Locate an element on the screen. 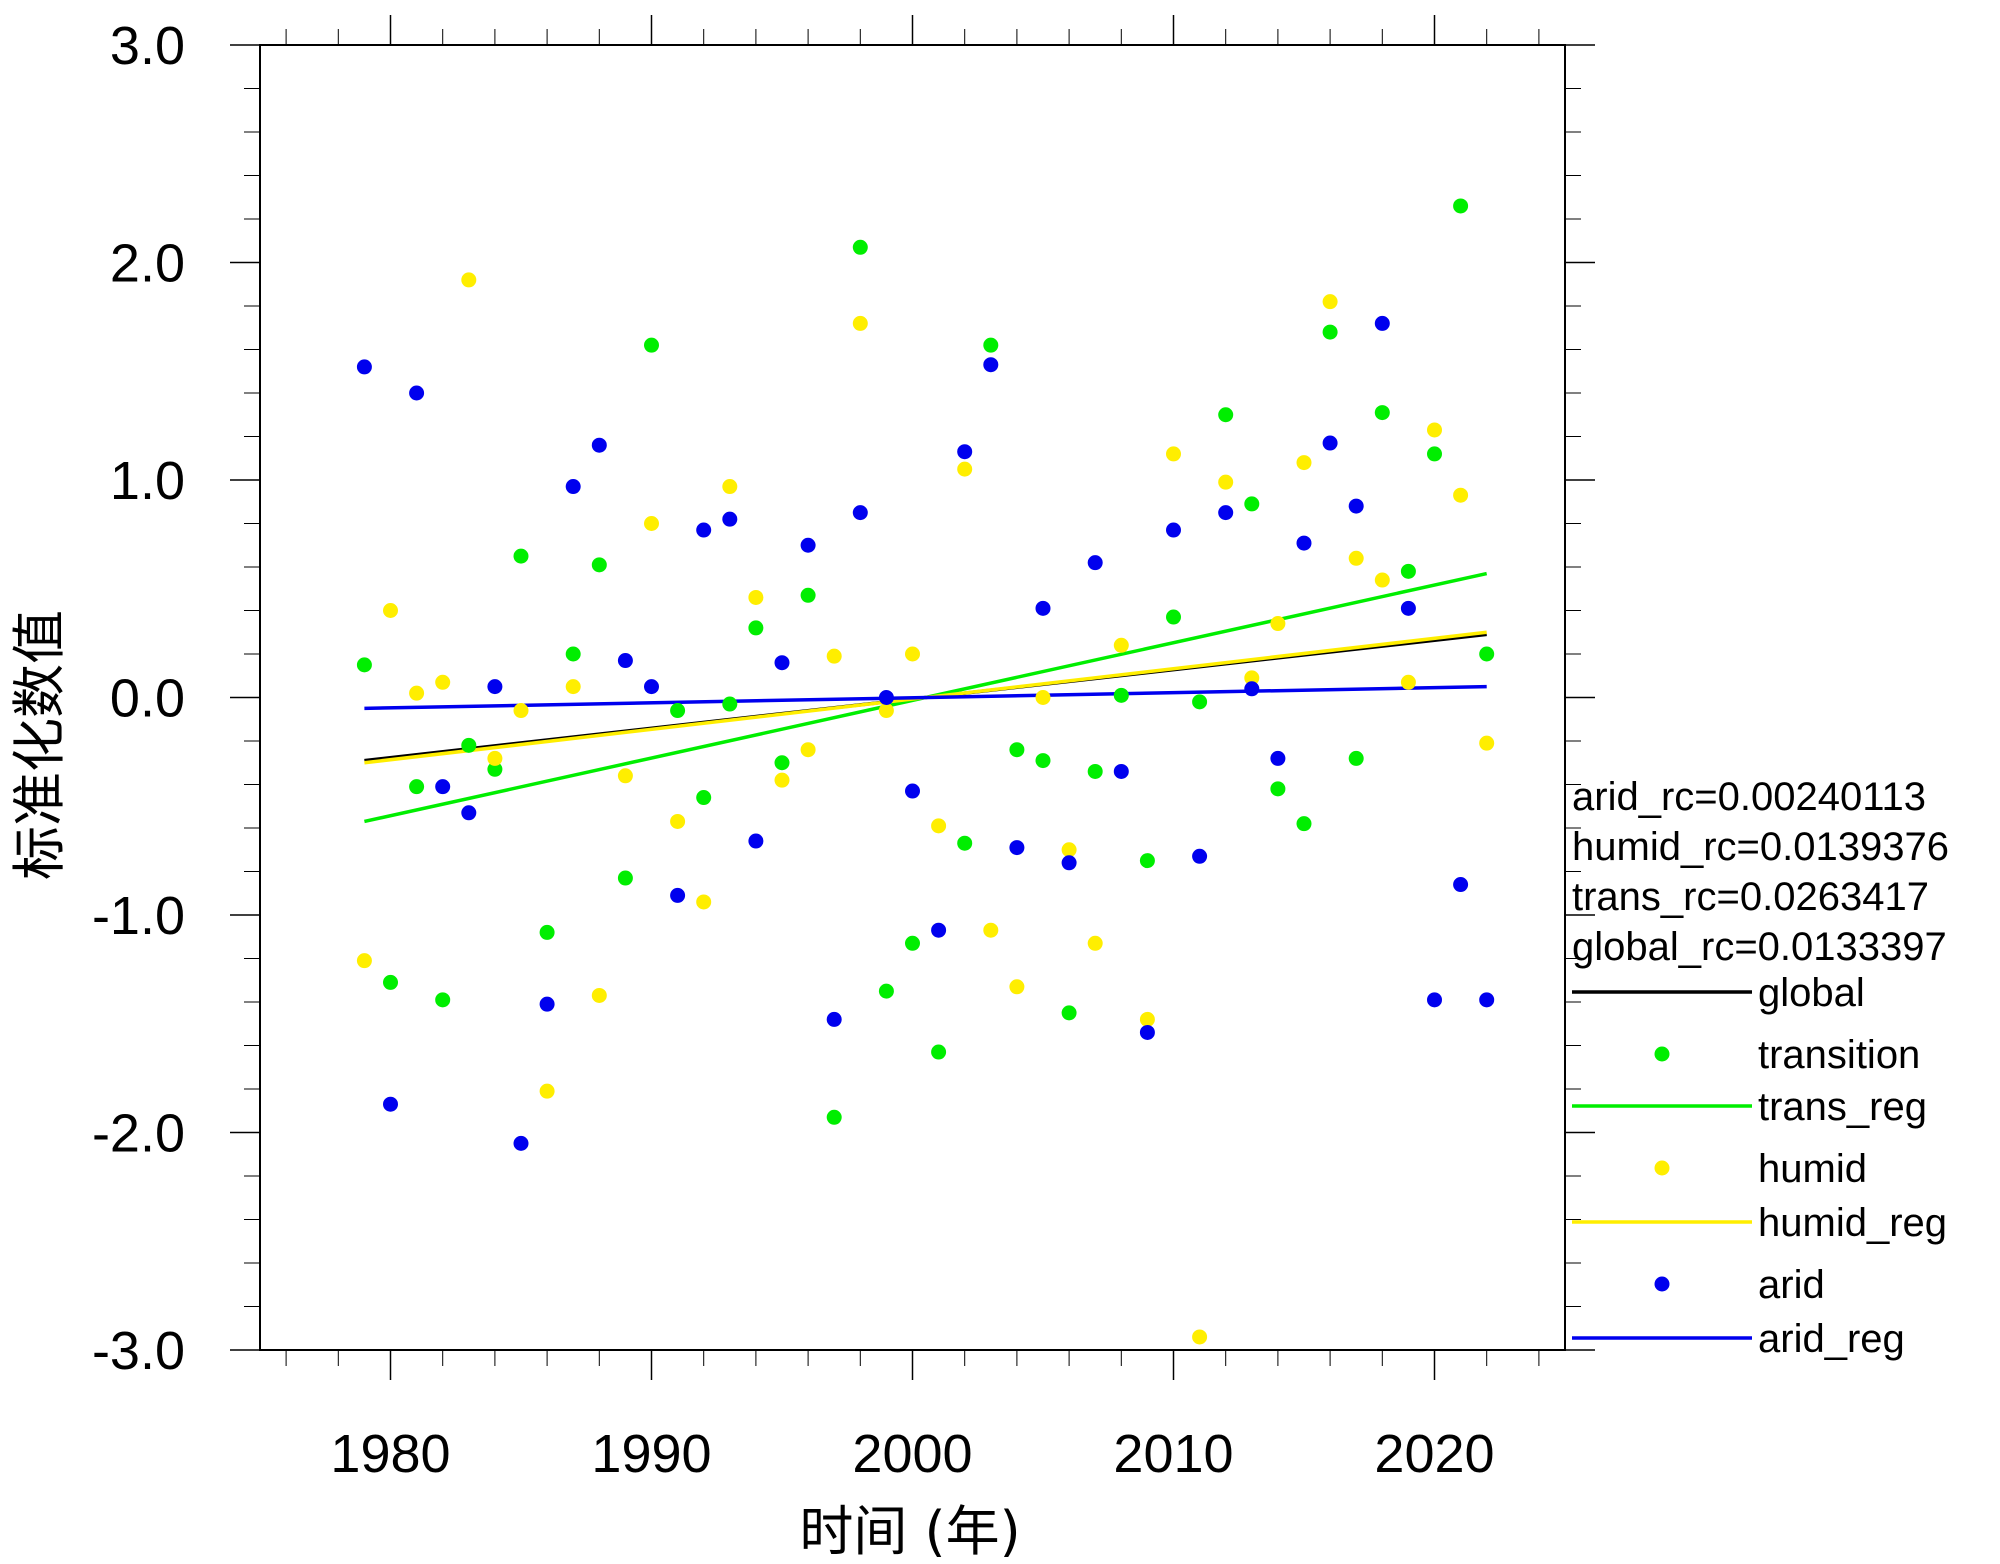 This screenshot has width=2000, height=1564. annotation-text: global_rc=0.0133397 is located at coordinates (1759, 947).